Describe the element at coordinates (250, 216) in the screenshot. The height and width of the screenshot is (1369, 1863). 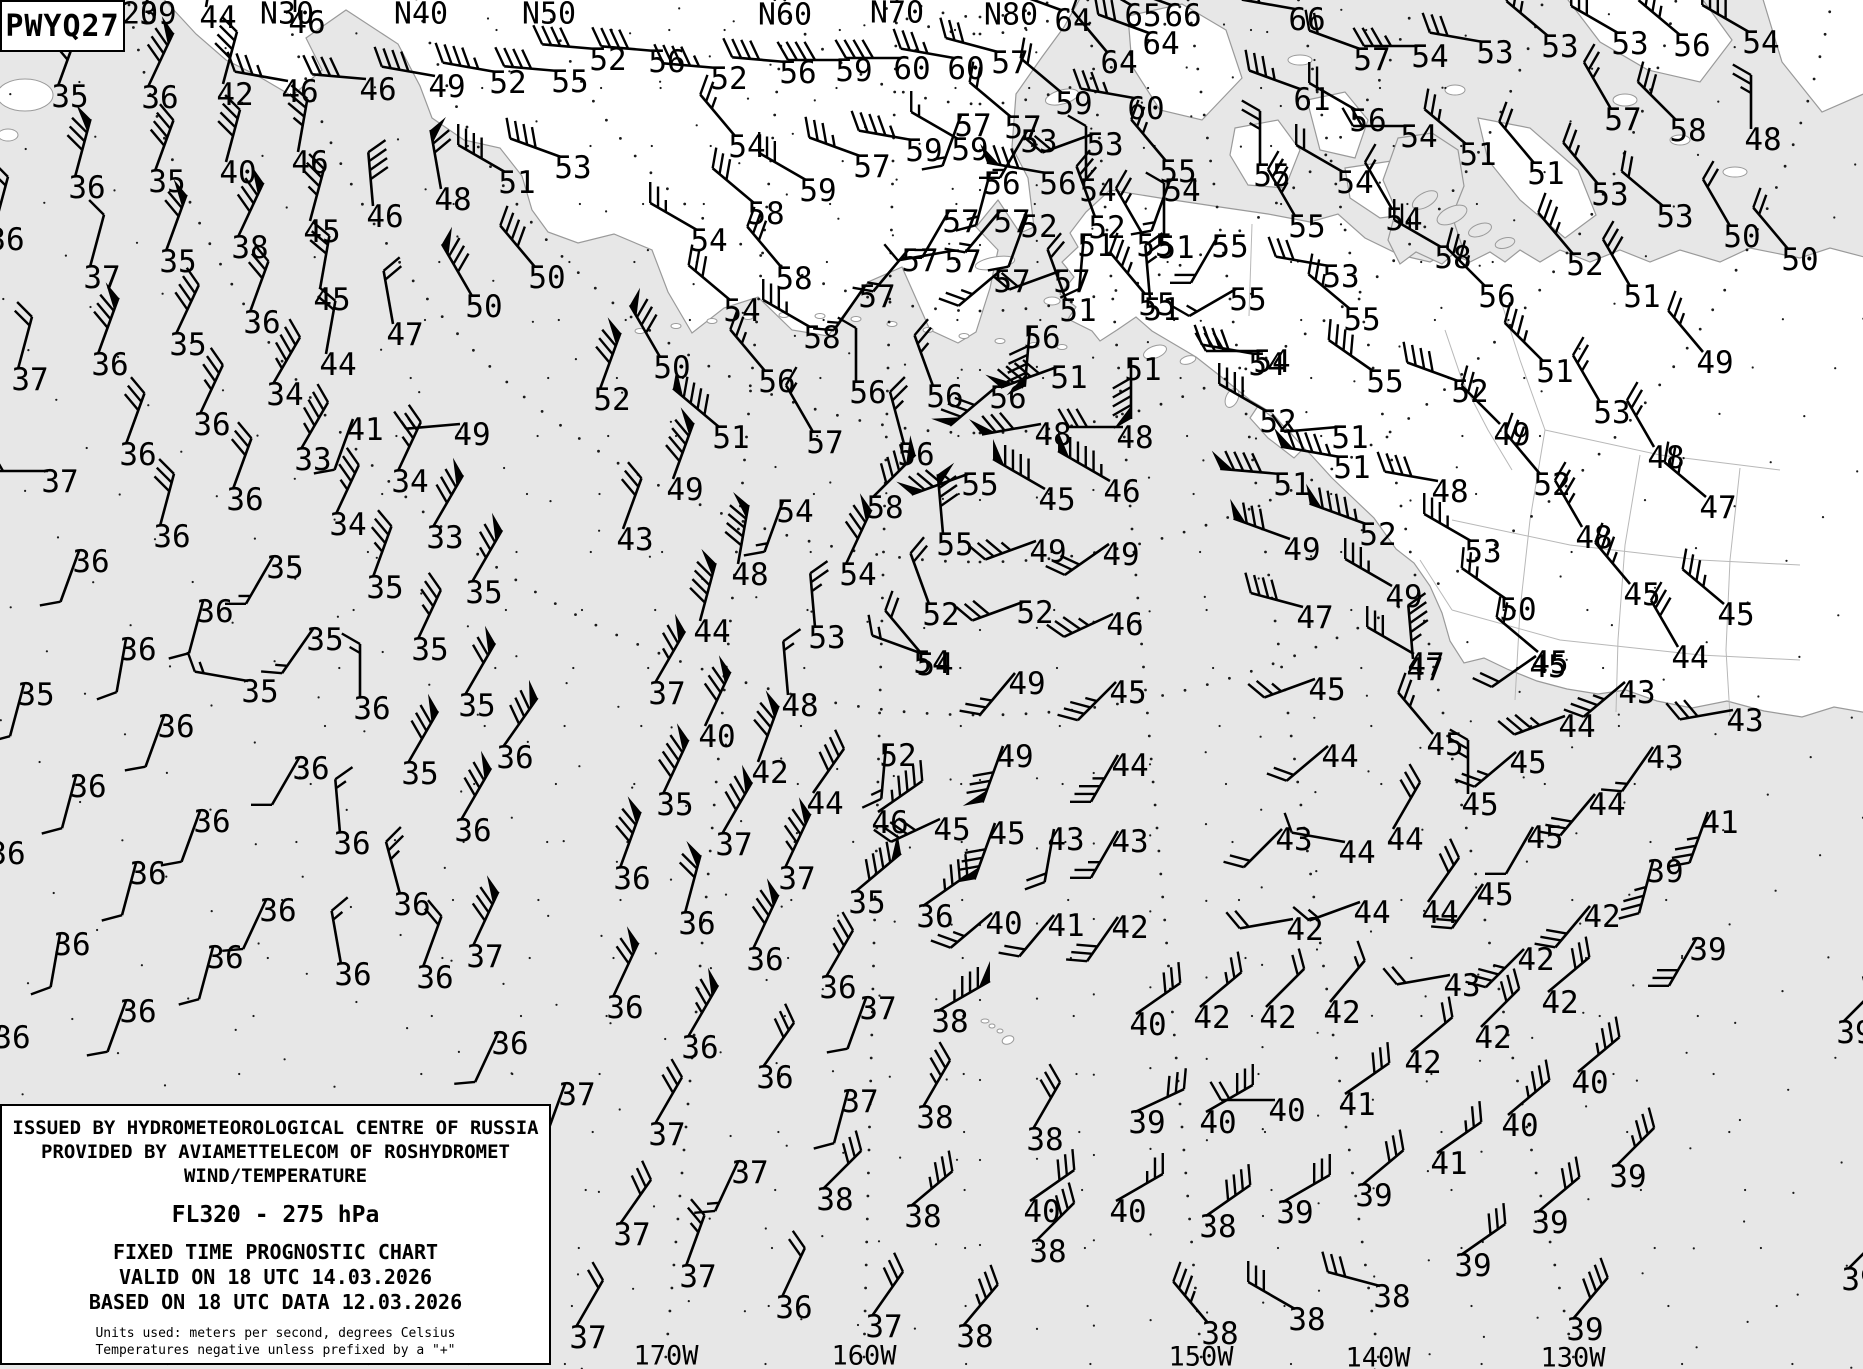
I see `station: 38` at that location.